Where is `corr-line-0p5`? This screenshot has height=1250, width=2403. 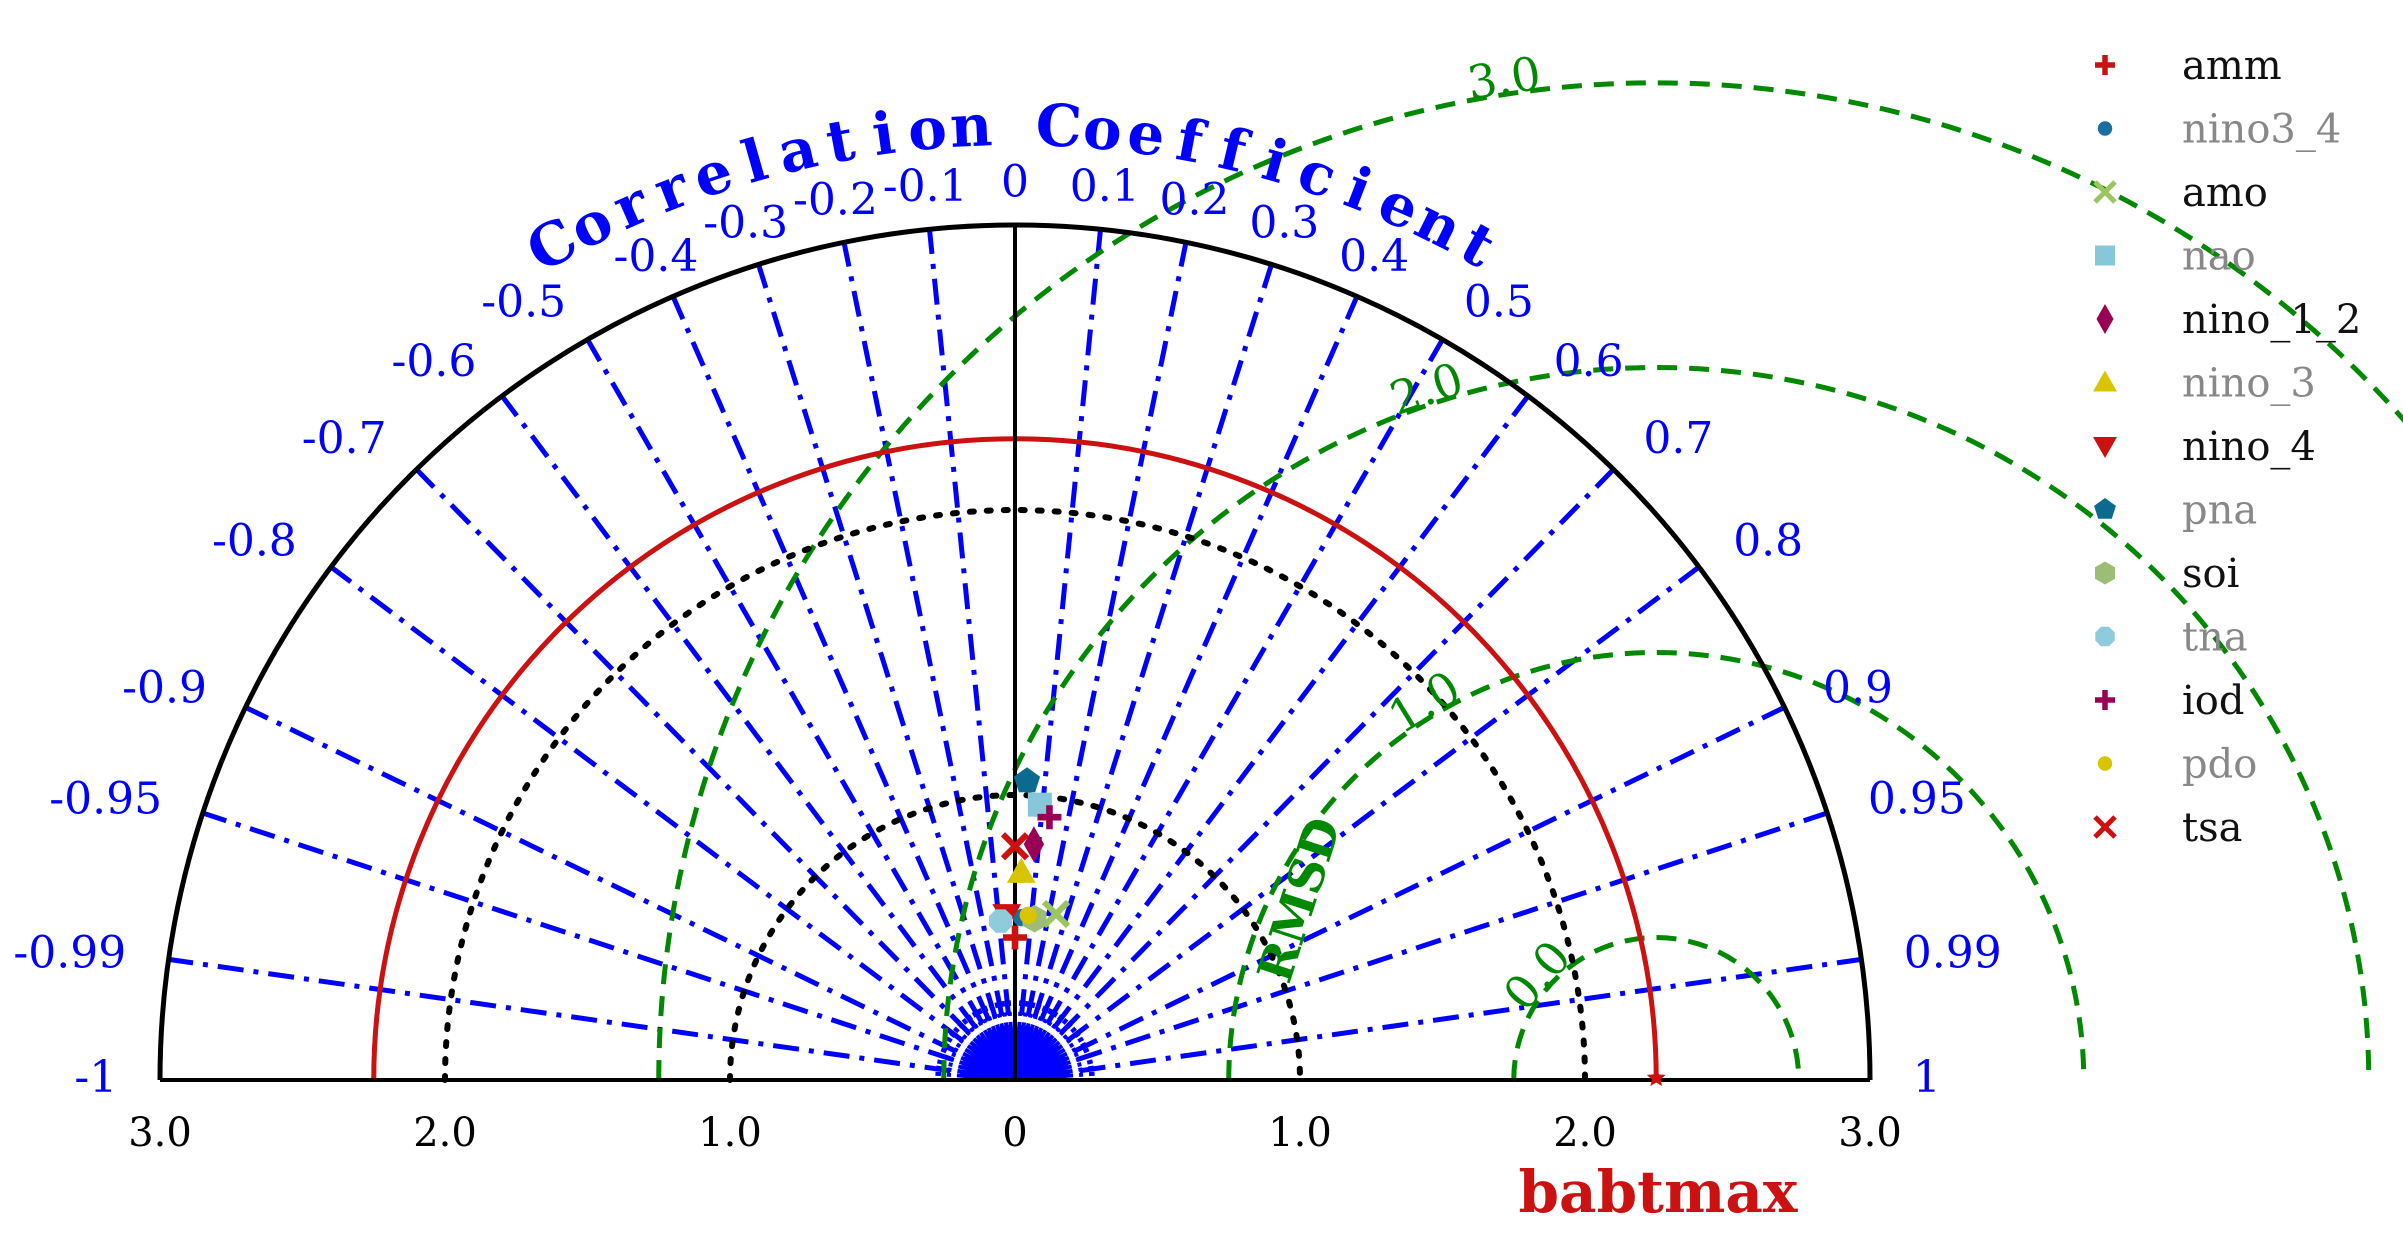
corr-line-0p5 is located at coordinates (1232, 703).